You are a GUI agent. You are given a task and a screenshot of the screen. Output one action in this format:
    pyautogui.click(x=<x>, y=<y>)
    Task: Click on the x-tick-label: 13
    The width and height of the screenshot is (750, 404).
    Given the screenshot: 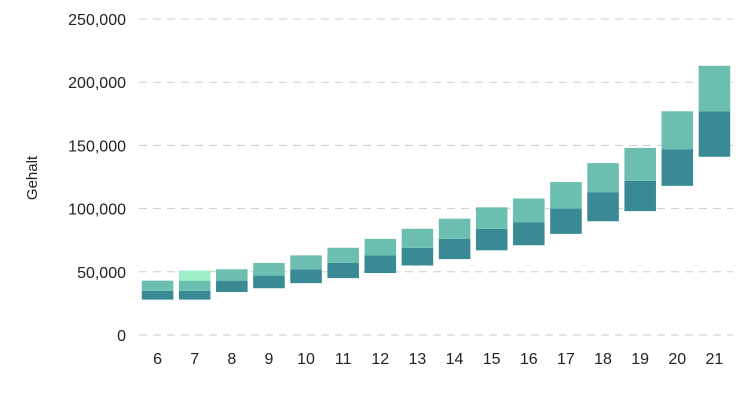 What is the action you would take?
    pyautogui.click(x=418, y=359)
    